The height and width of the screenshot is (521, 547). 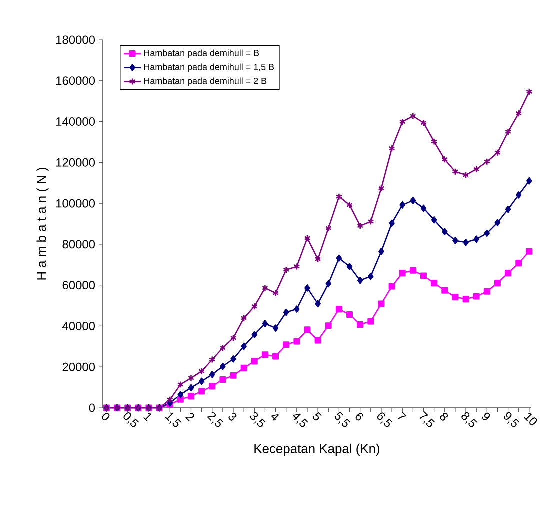 I want to click on y-tick-label: 60000, so click(x=79, y=285).